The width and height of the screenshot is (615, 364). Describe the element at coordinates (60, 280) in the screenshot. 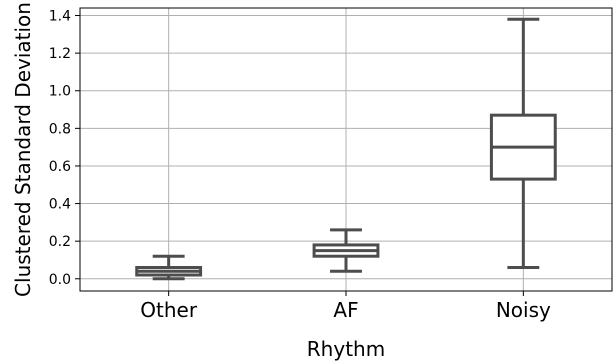

I see `y-tick-label: 0.0` at that location.